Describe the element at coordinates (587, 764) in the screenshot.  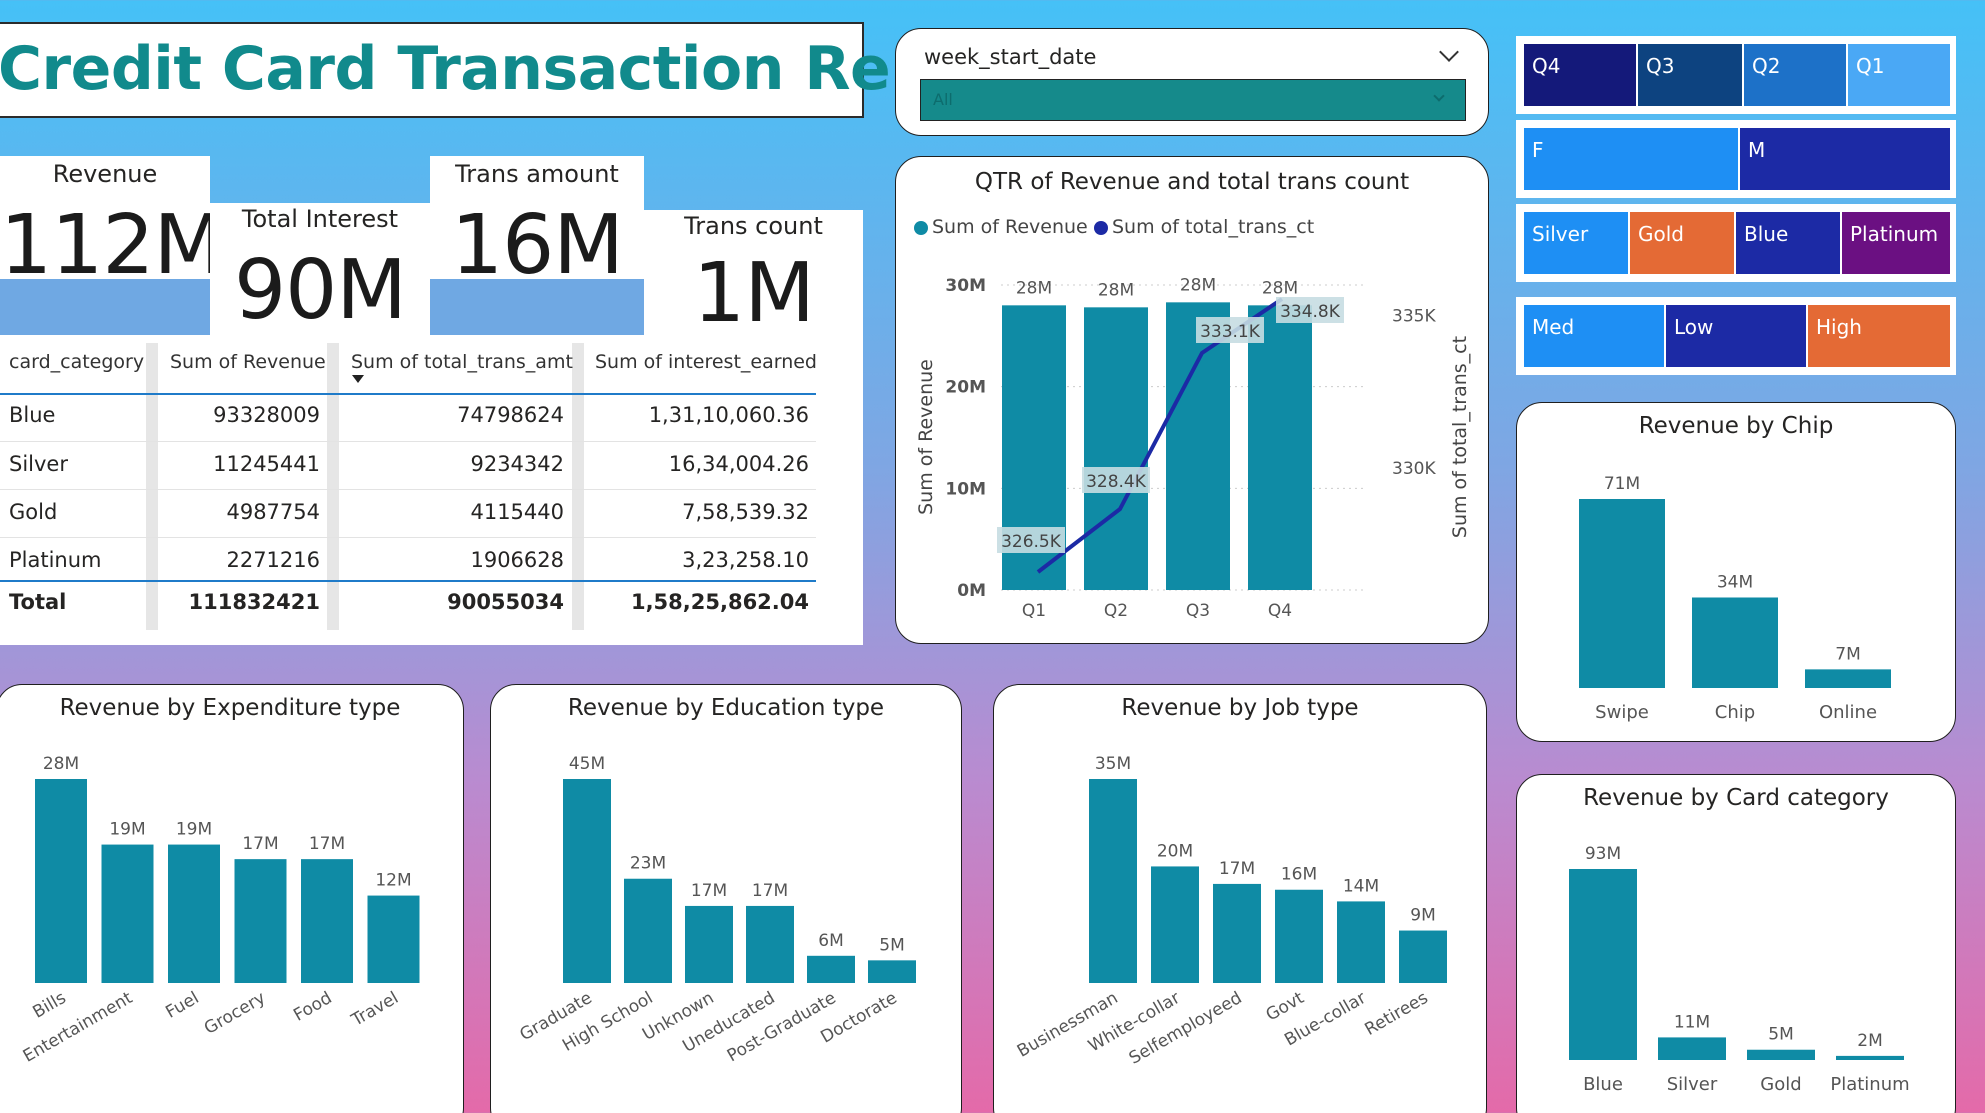
I see `data-label: 45M` at that location.